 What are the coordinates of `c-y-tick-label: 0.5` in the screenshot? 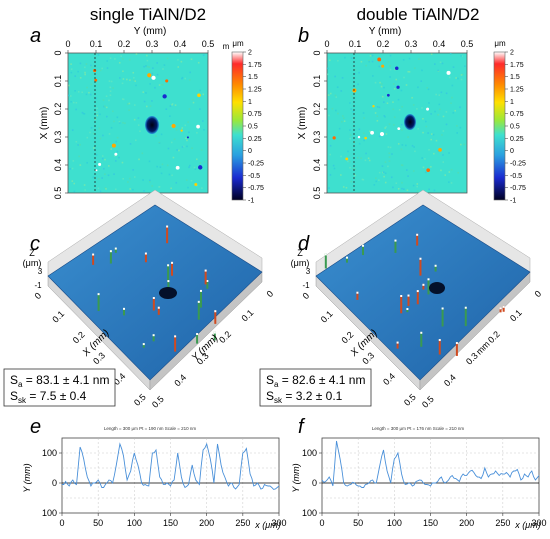 It's located at (158, 402).